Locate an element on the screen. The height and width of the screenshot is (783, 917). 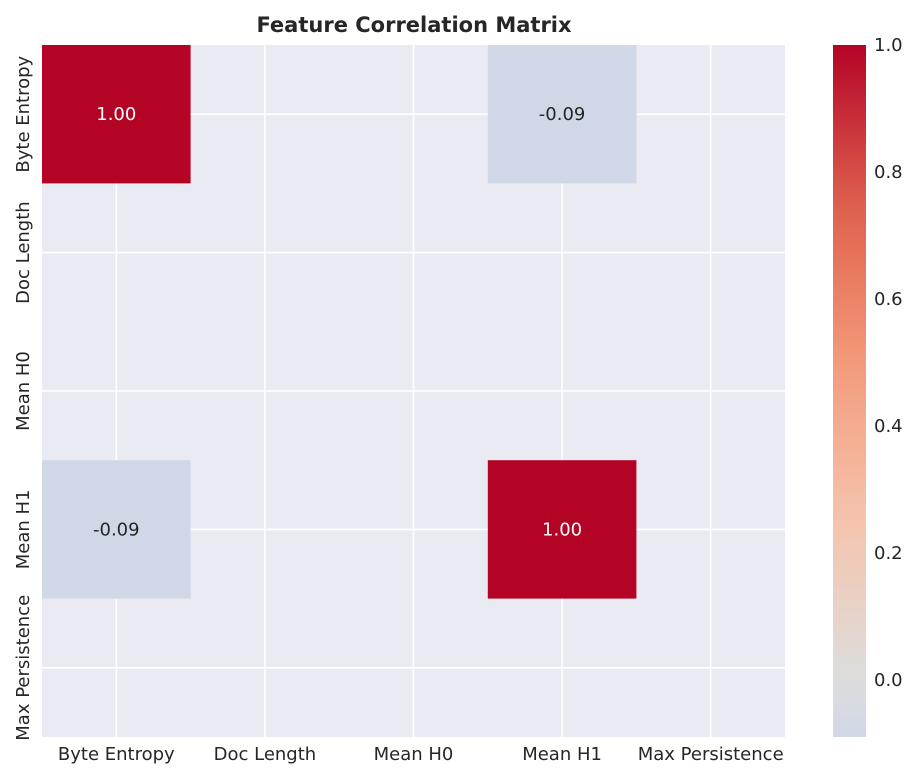
chart-title: Feature Correlation Matrix is located at coordinates (414, 25).